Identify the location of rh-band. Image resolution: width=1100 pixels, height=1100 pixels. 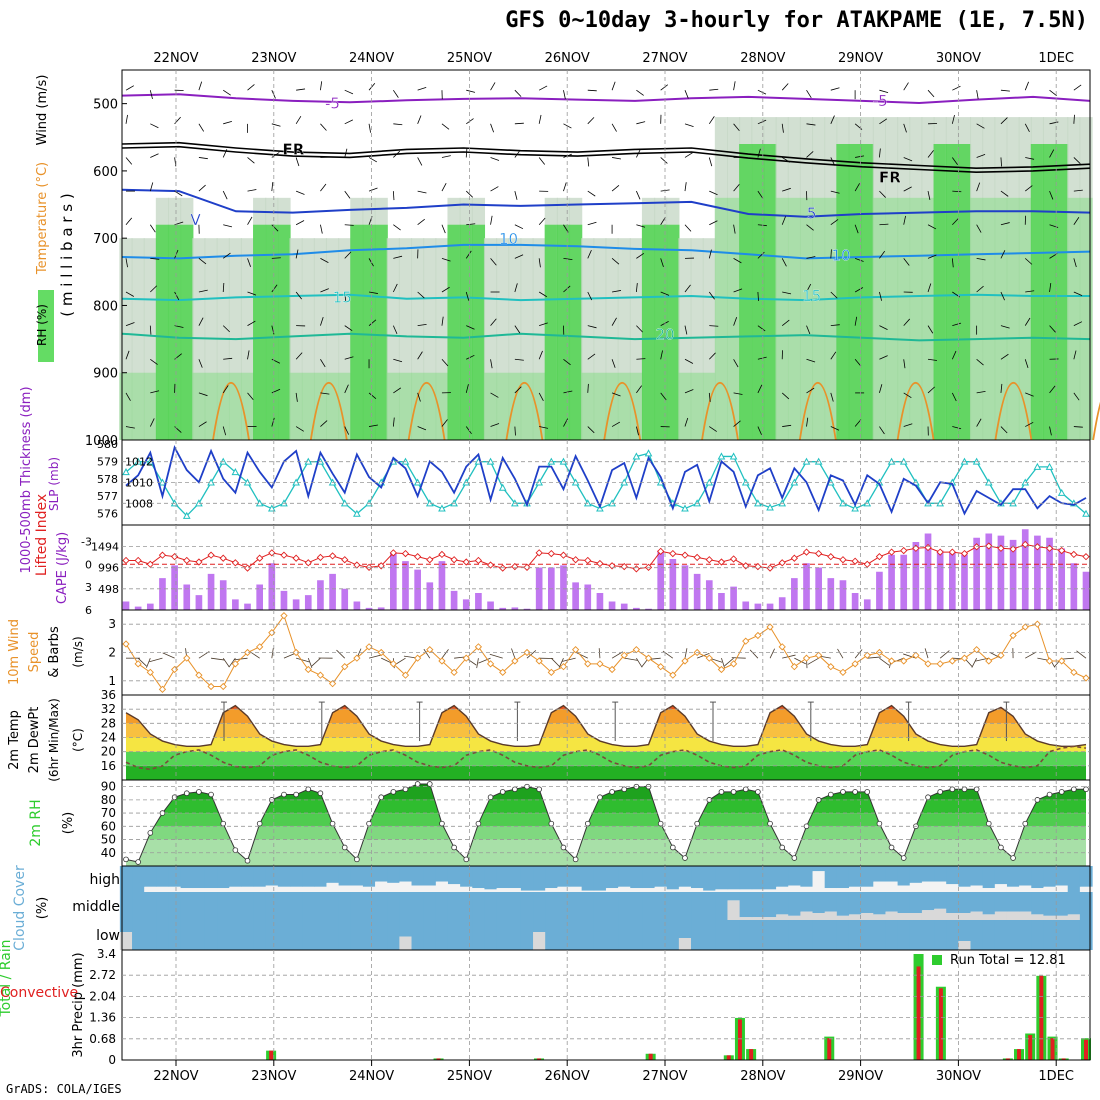
(606, 785).